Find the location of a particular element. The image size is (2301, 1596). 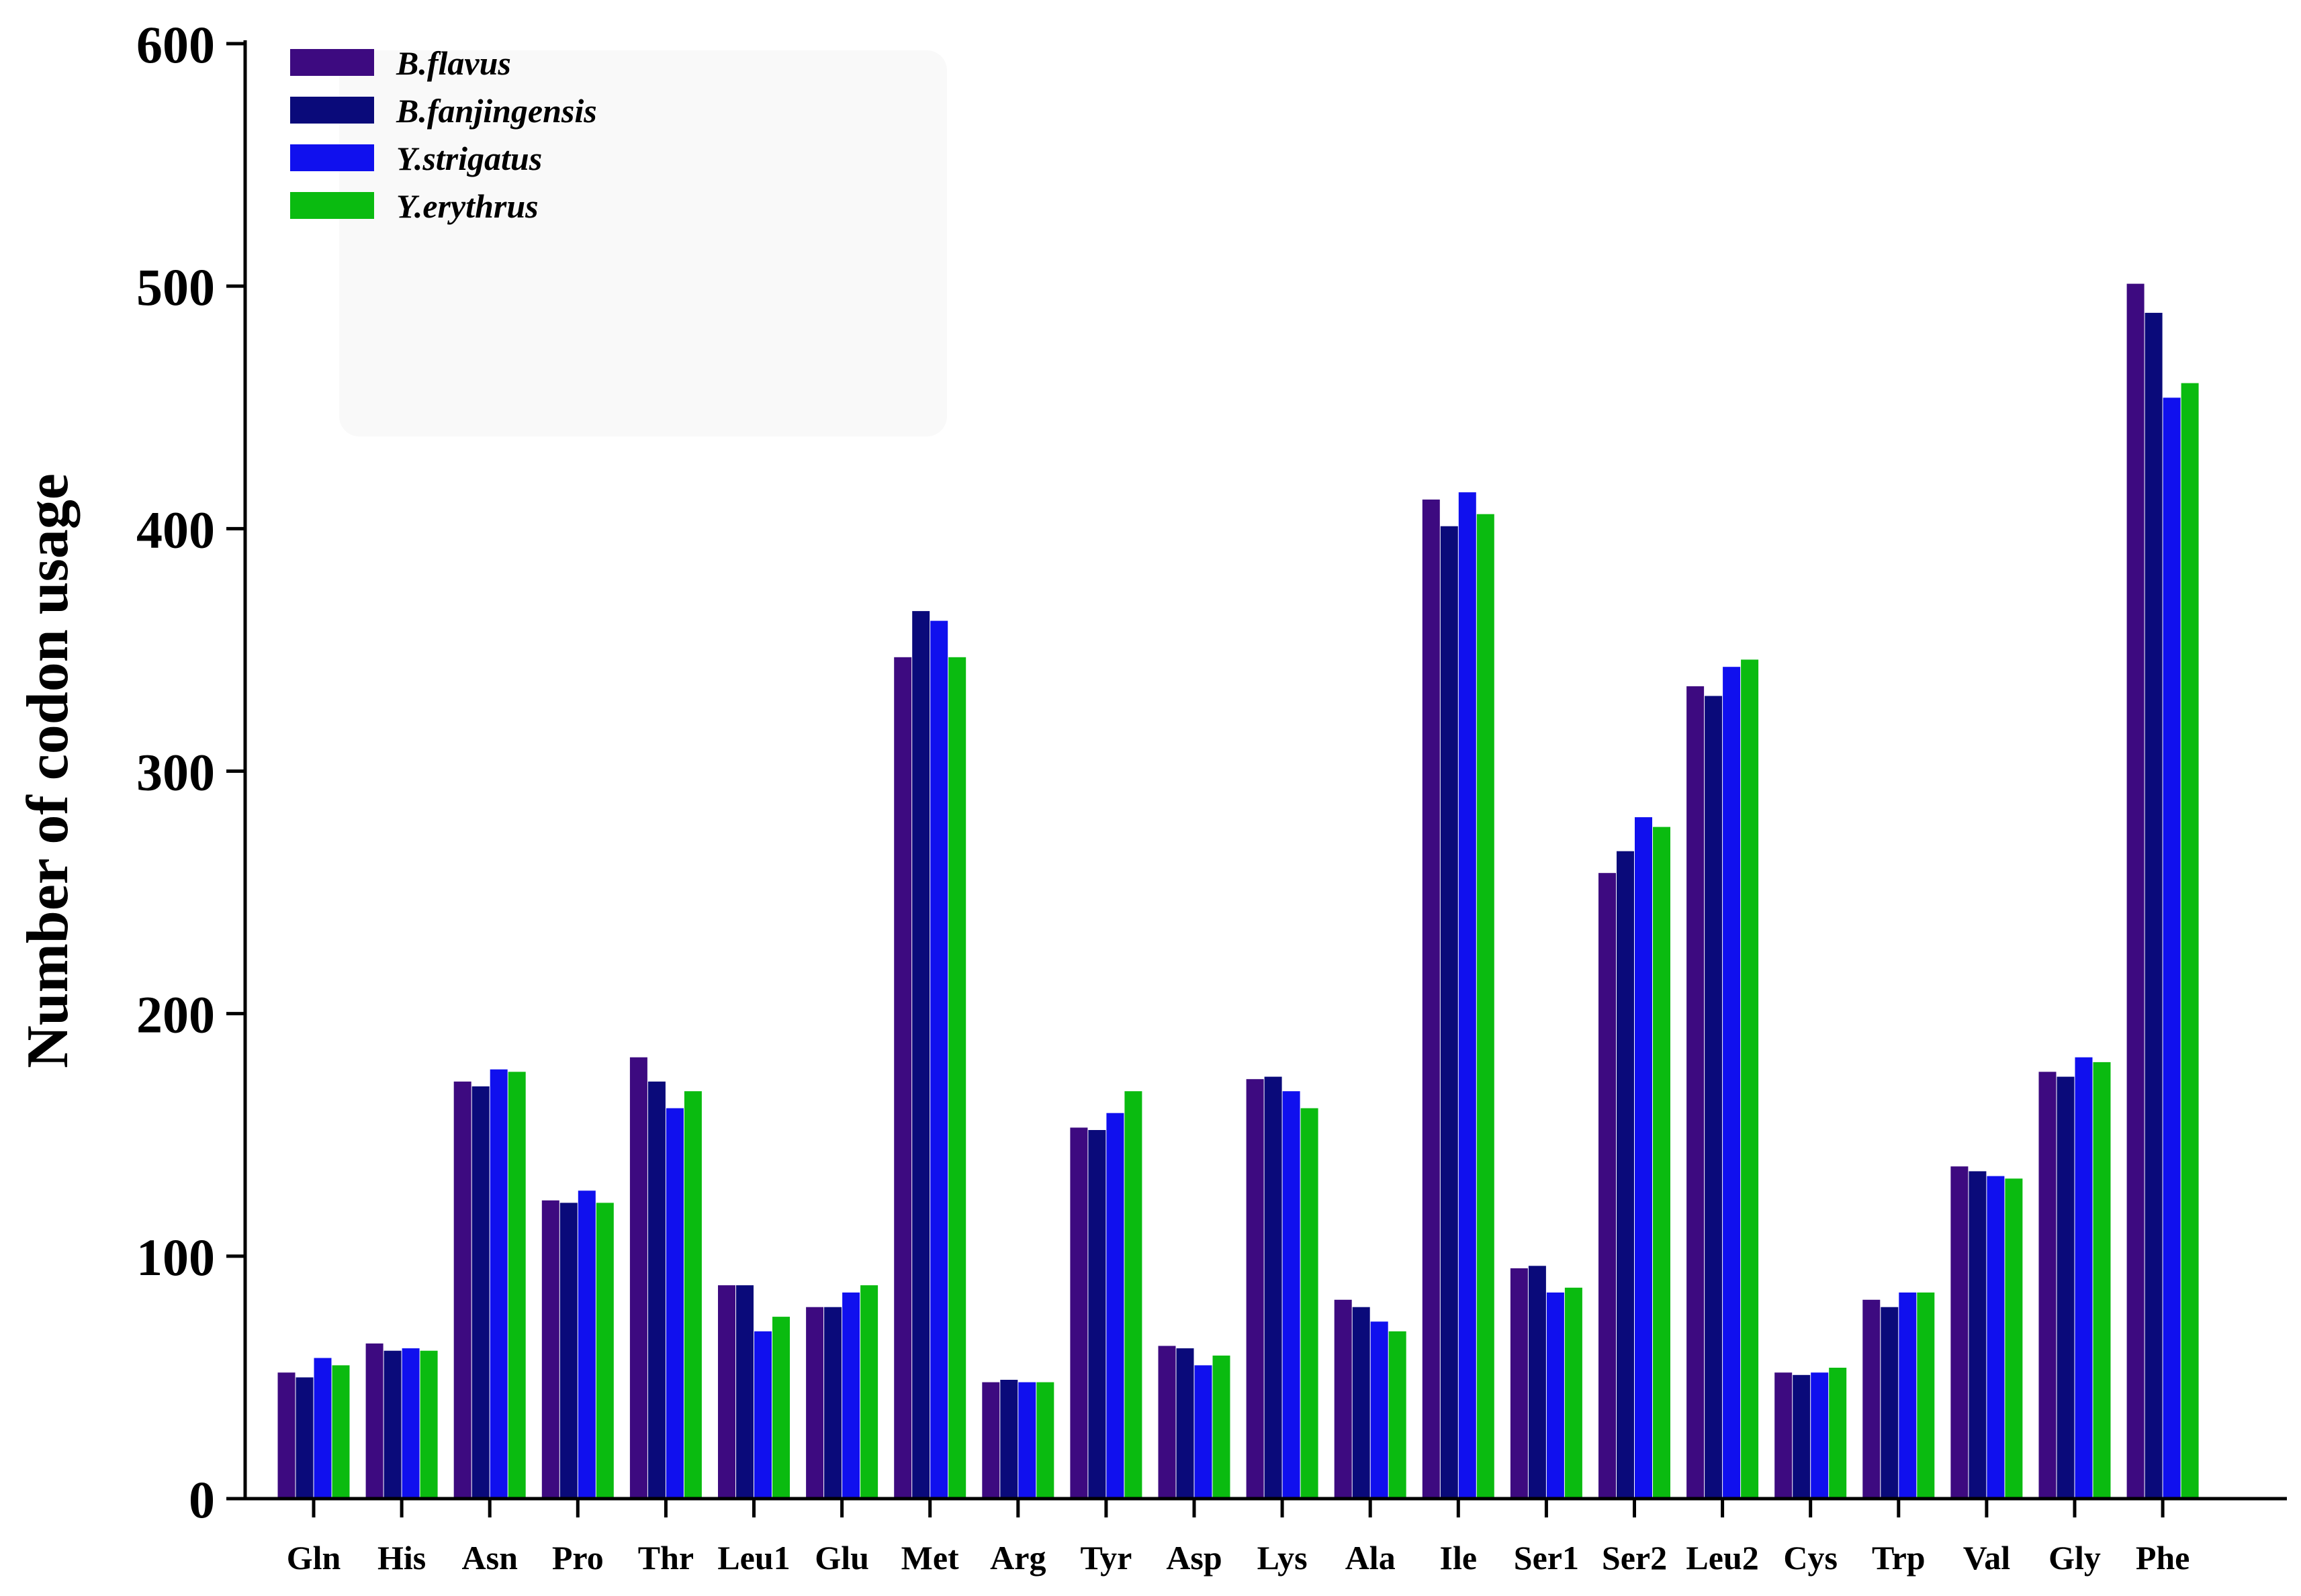

legend-box is located at coordinates (643, 243).